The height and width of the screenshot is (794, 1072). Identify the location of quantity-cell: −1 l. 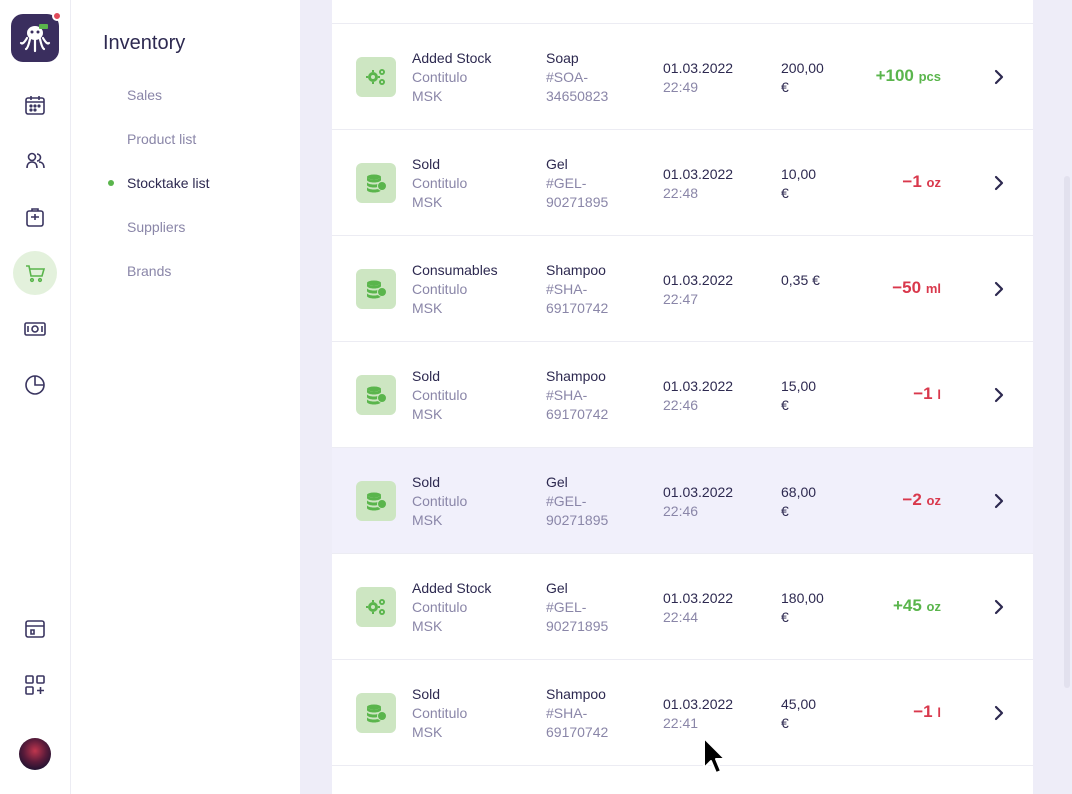
(927, 394).